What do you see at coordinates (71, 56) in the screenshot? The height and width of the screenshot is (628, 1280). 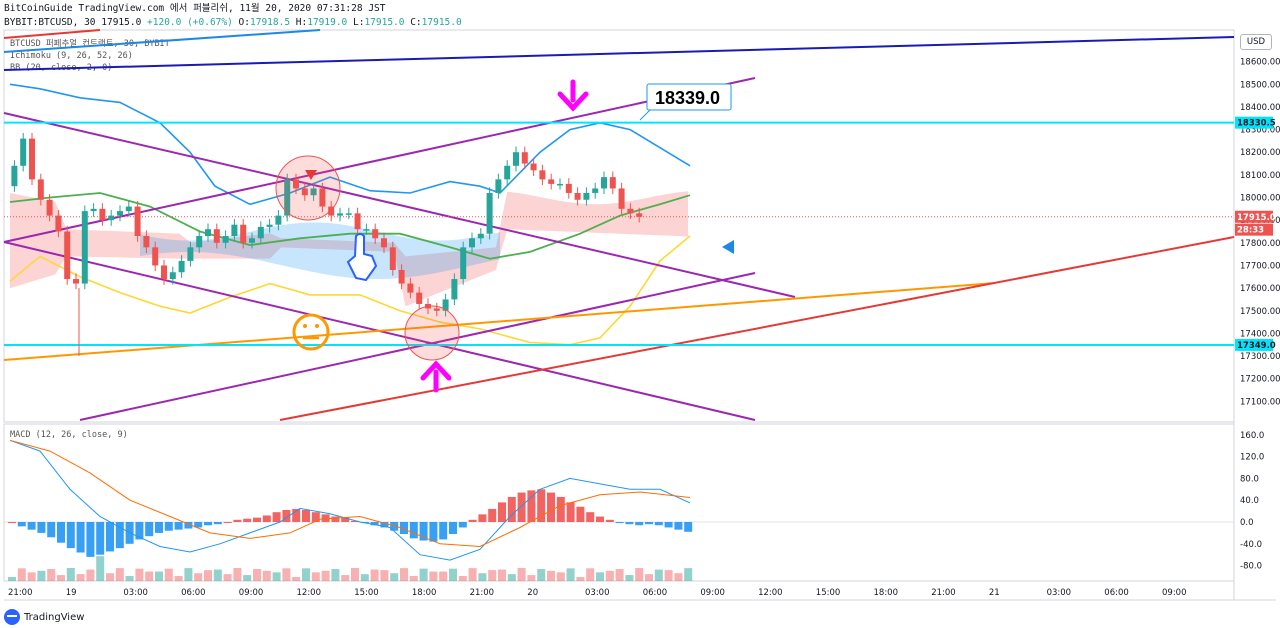 I see `legend-line-2: Ichimoku (9, 26, 52, 26)` at bounding box center [71, 56].